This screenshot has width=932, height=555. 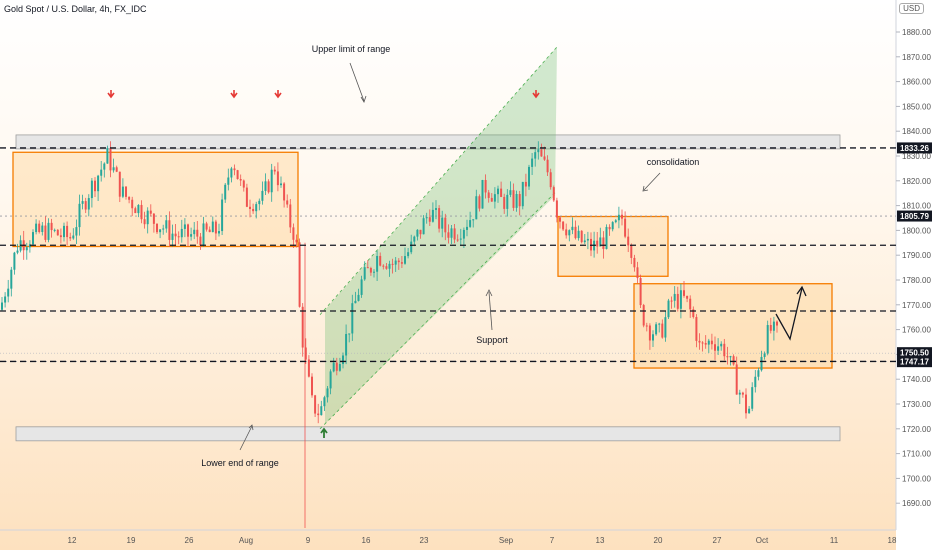 What do you see at coordinates (506, 540) in the screenshot?
I see `x-tick-label: Sep` at bounding box center [506, 540].